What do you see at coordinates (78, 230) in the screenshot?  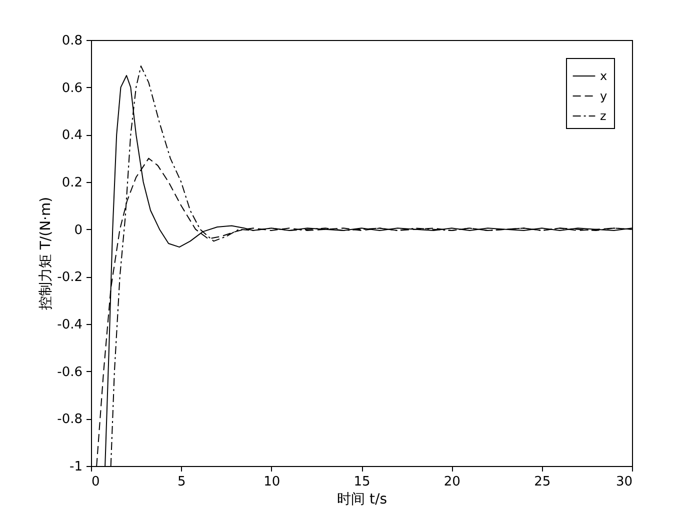 I see `y-tick-label: 0` at bounding box center [78, 230].